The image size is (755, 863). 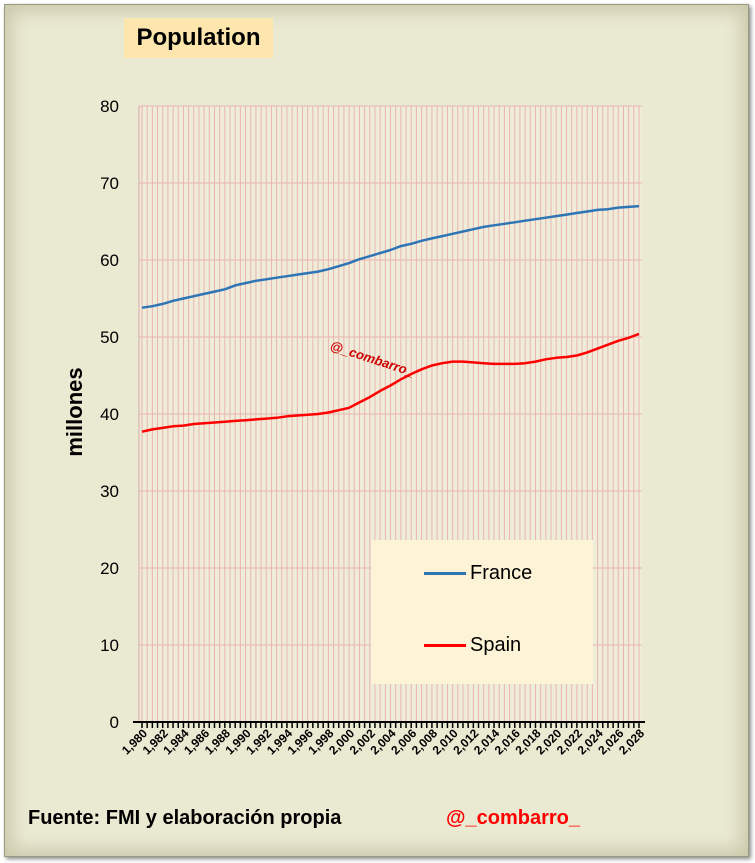 I want to click on legend-item-france: France, so click(x=478, y=573).